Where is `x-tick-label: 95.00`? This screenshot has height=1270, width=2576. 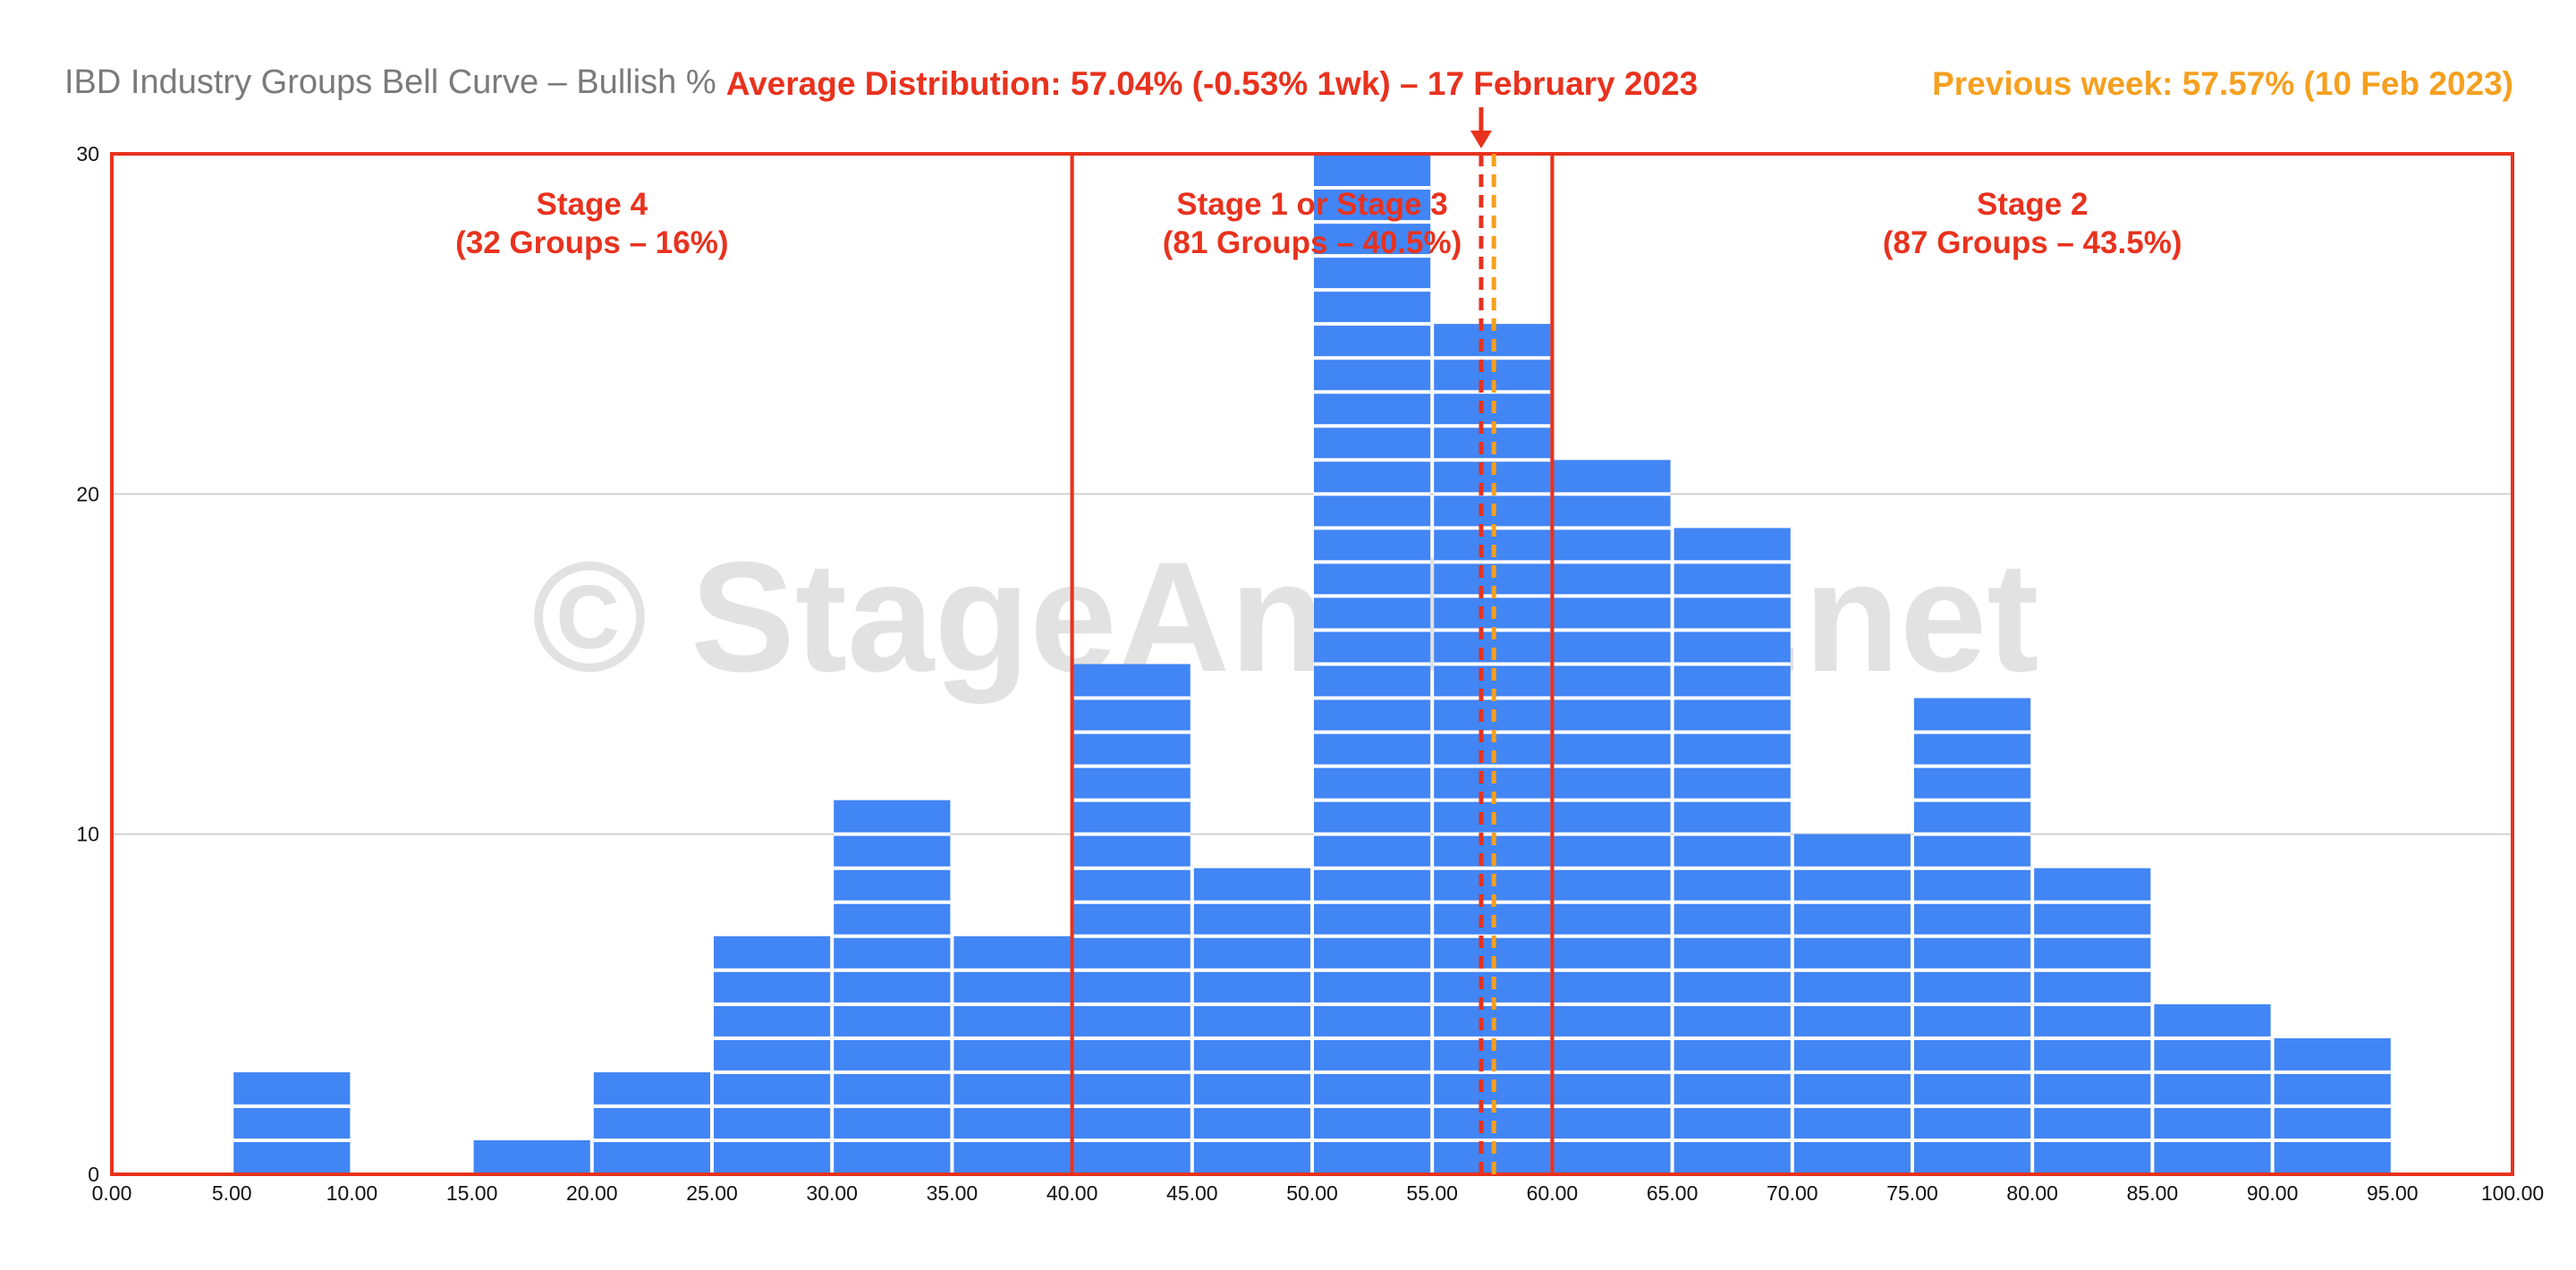
x-tick-label: 95.00 is located at coordinates (2393, 1193).